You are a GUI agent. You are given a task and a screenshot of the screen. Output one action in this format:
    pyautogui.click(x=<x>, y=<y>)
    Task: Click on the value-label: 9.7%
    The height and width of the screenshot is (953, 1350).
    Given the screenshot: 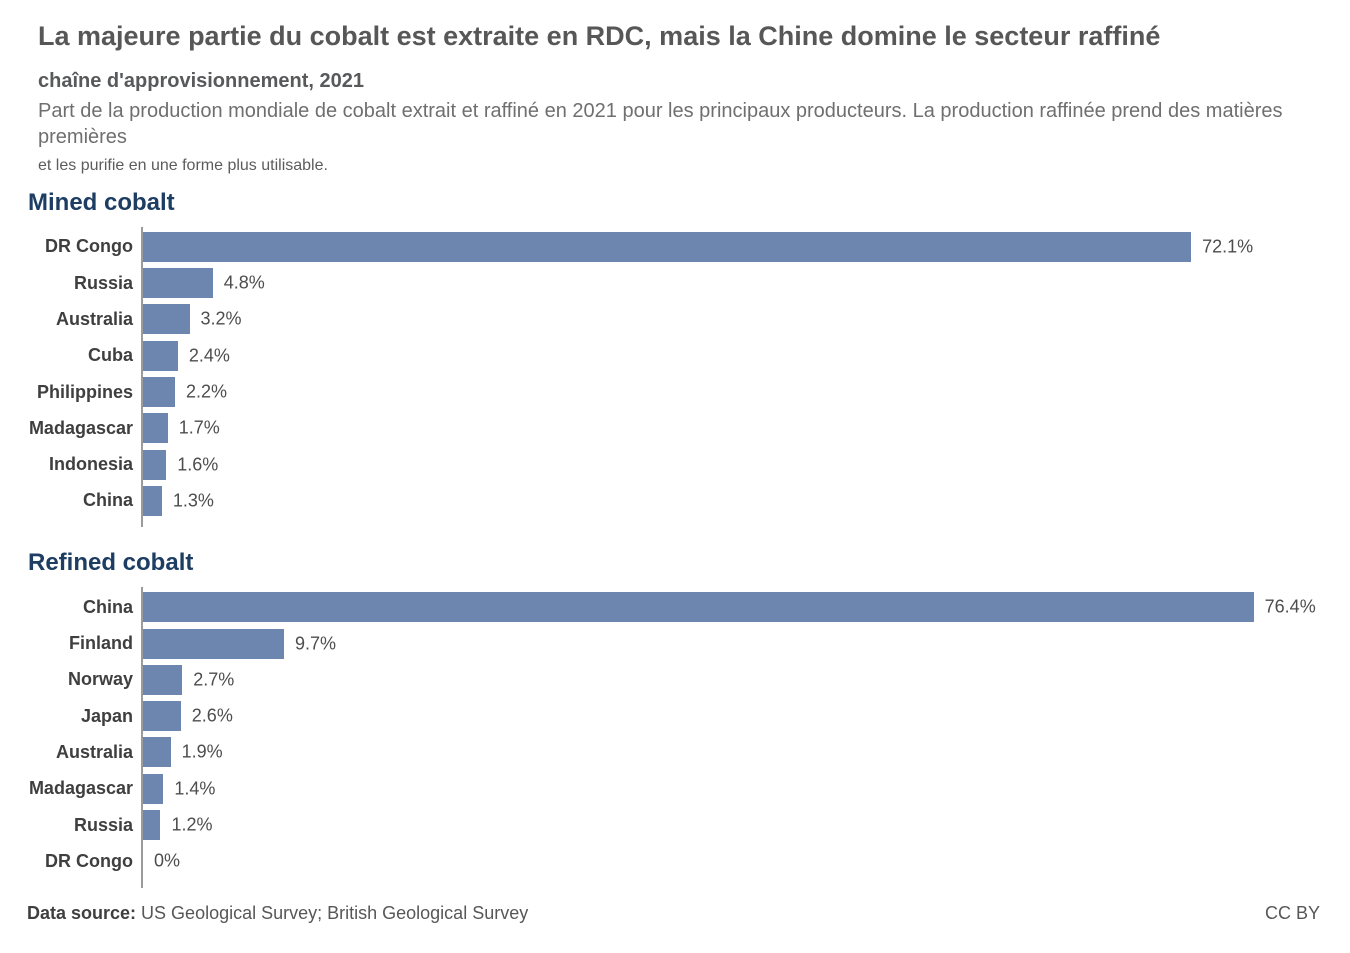 What is the action you would take?
    pyautogui.click(x=316, y=643)
    